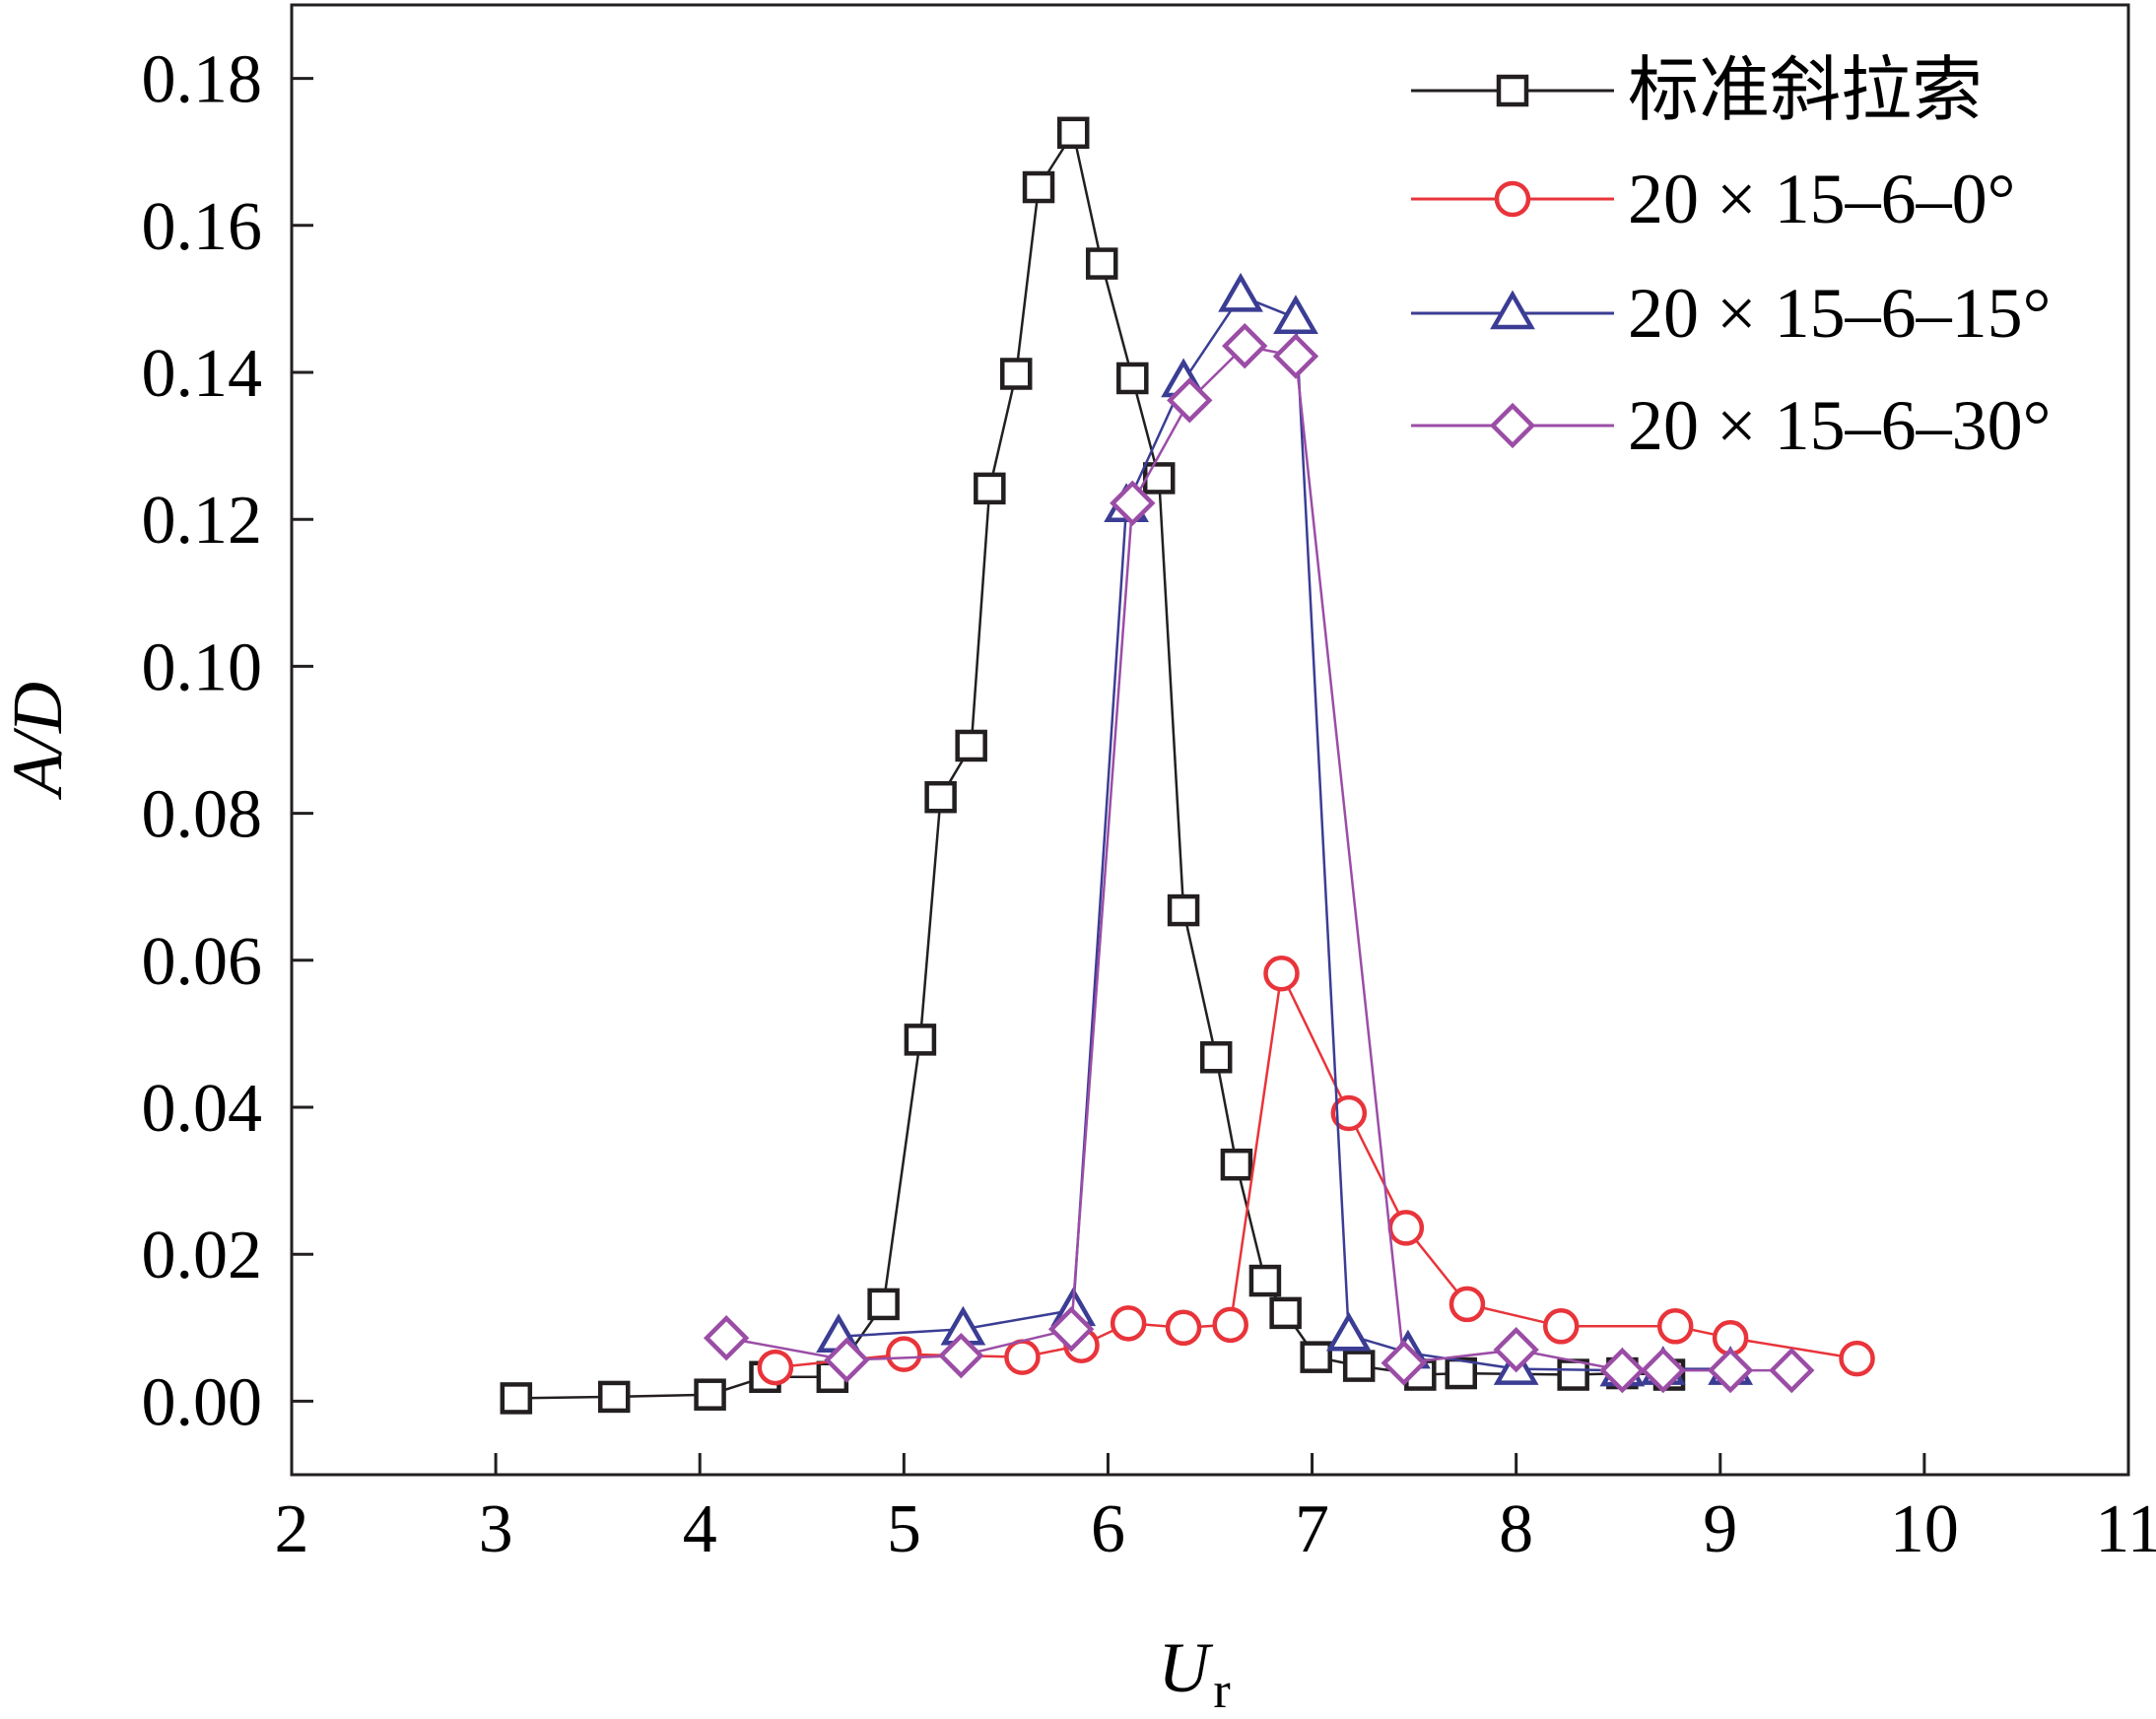  I want to click on legend-label: 20 × 15–6–0°, so click(1822, 199).